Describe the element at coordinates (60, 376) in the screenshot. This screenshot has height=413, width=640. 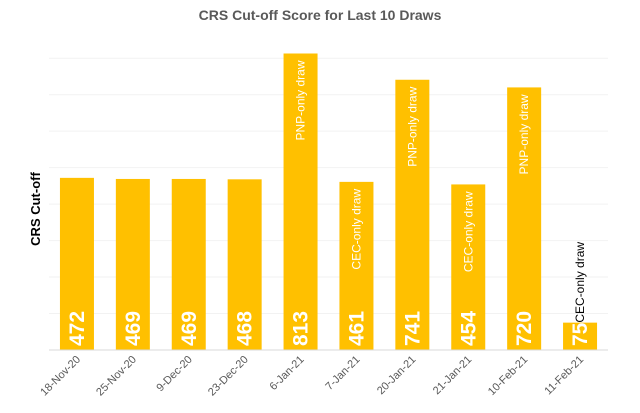
I see `x-tick-label: 18-Nov-20` at that location.